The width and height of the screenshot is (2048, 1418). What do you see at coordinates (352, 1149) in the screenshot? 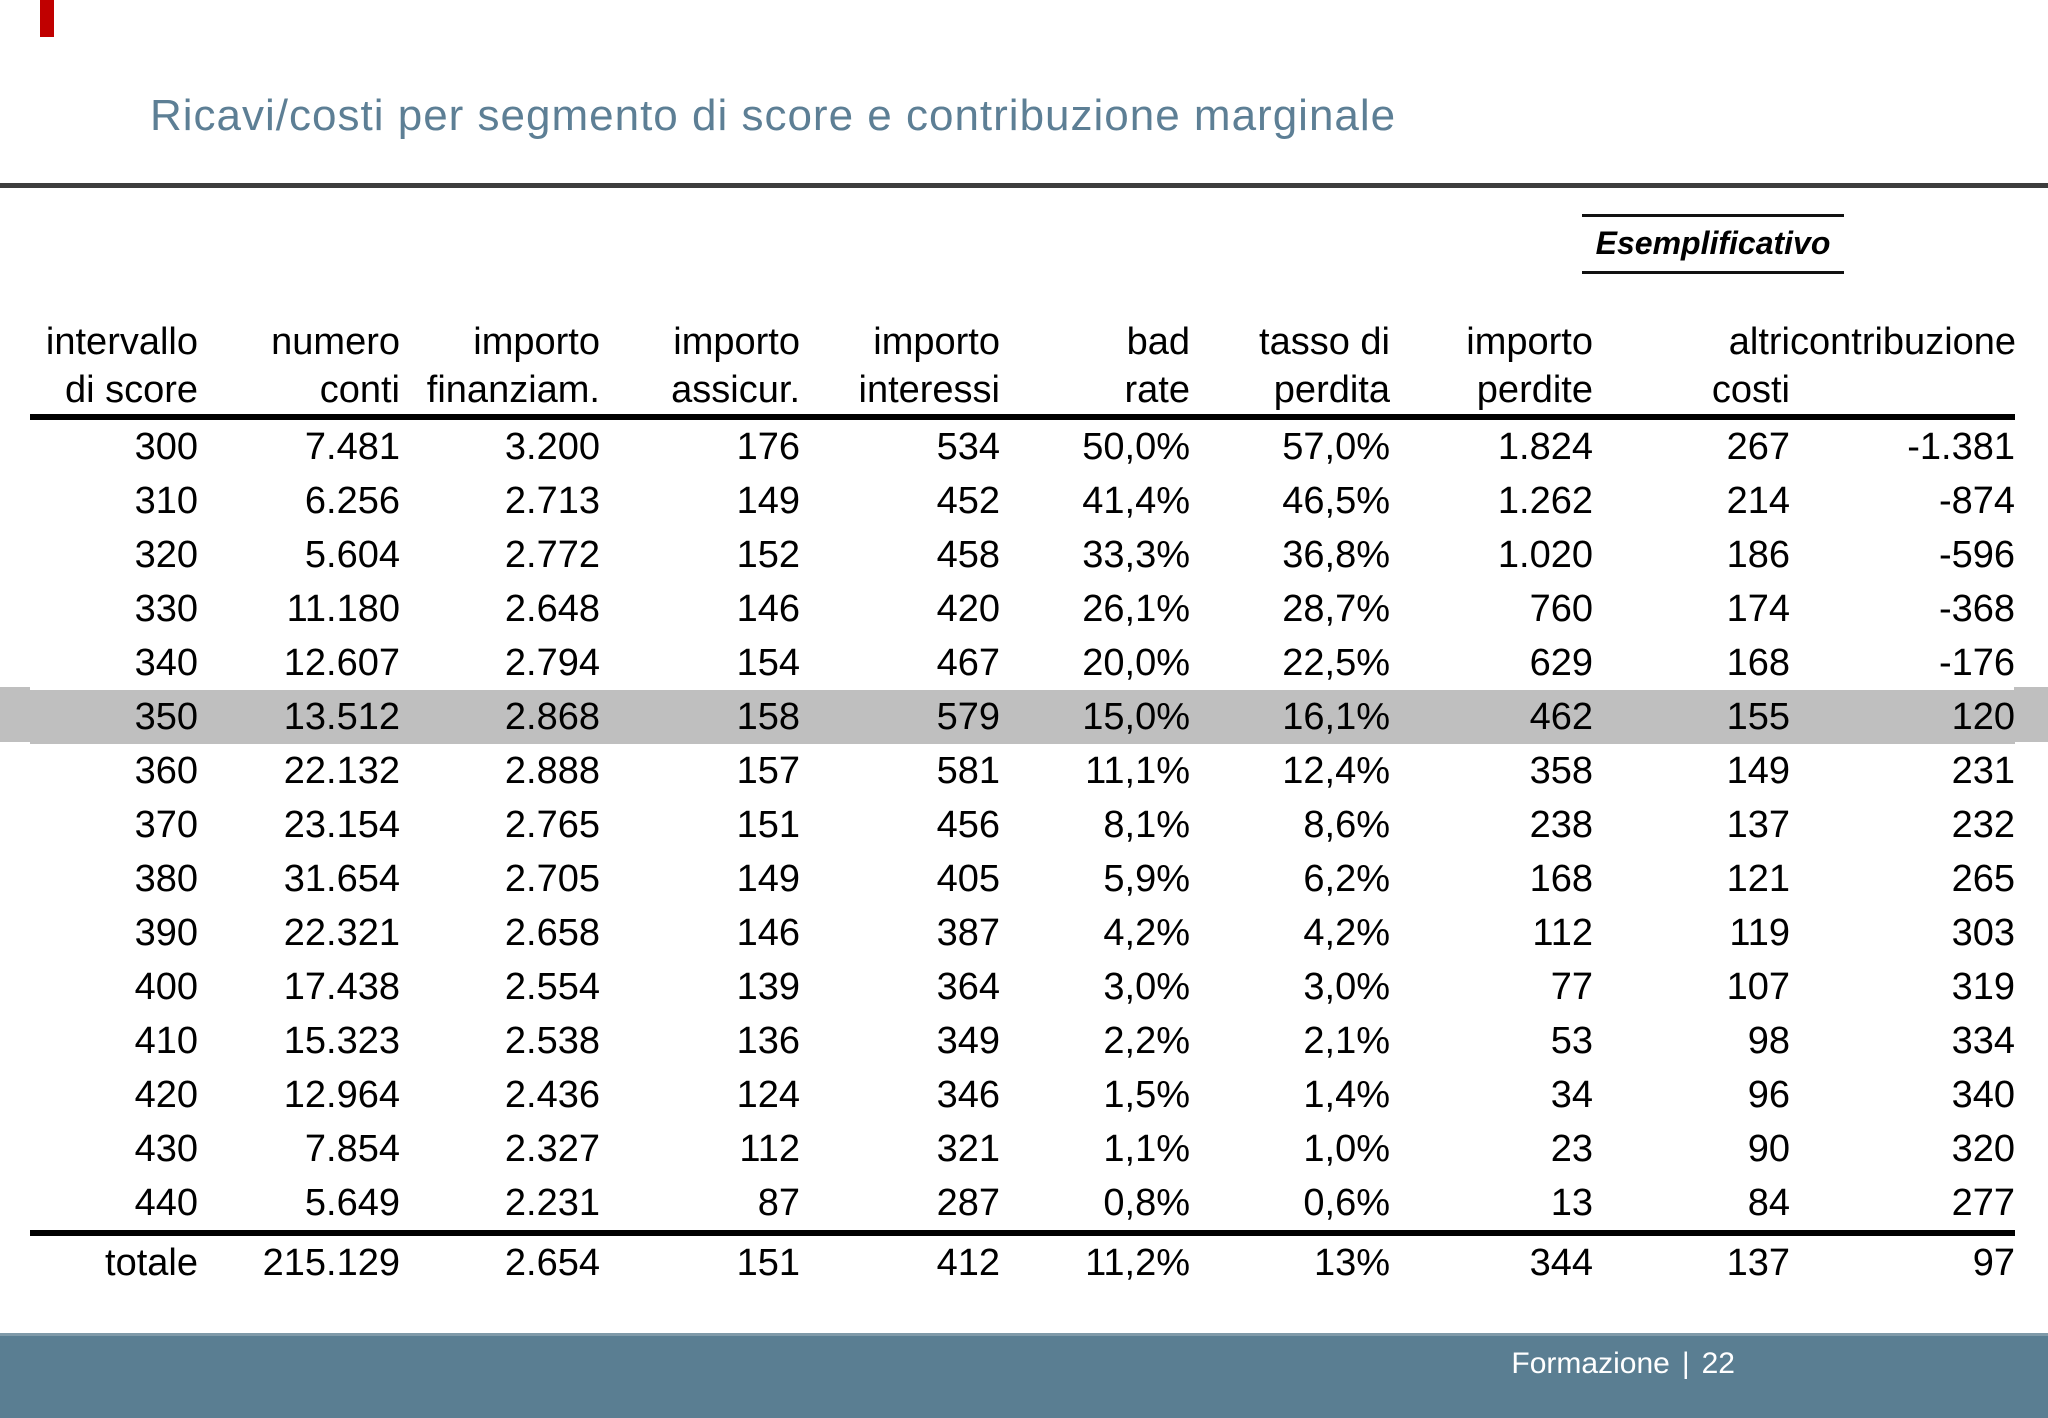
I see `table-row-430-cell-1: 7.854` at bounding box center [352, 1149].